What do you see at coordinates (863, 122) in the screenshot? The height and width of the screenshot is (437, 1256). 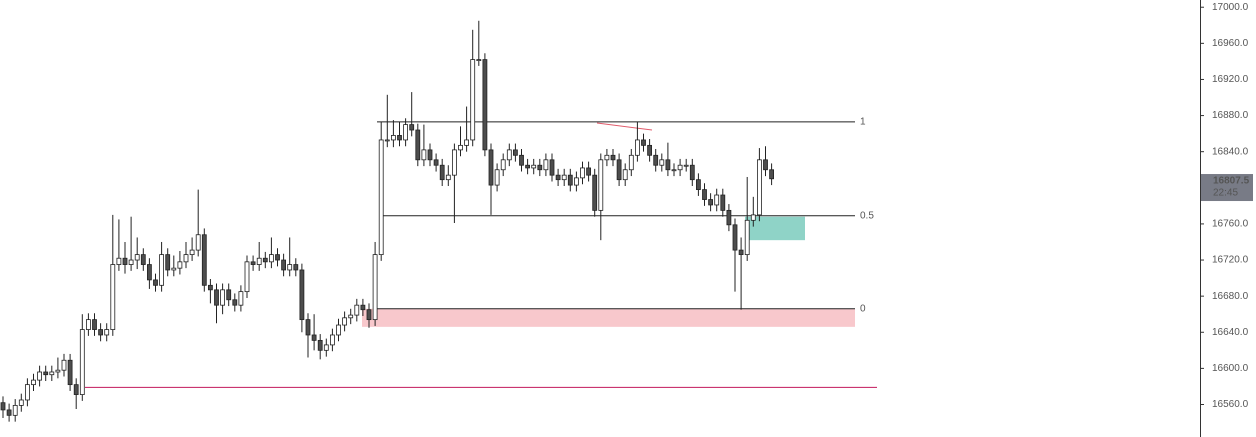 I see `level-label: 1` at bounding box center [863, 122].